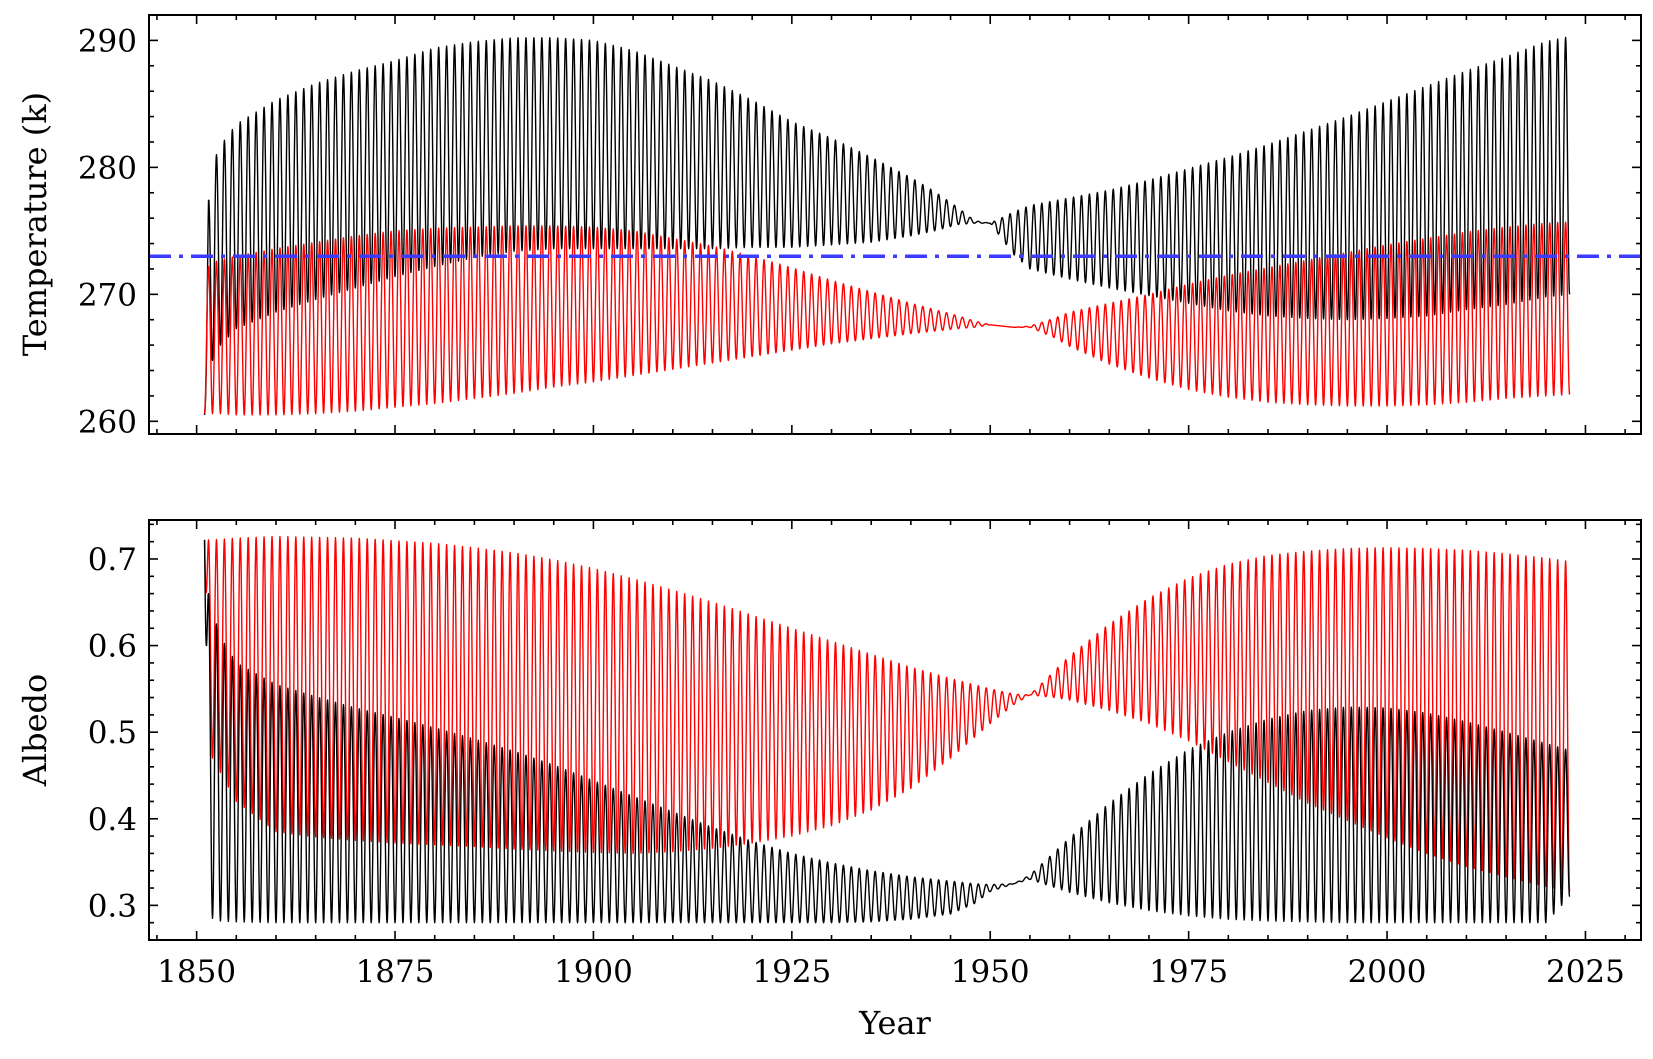  I want to click on y-tick-label: 280, so click(107, 168).